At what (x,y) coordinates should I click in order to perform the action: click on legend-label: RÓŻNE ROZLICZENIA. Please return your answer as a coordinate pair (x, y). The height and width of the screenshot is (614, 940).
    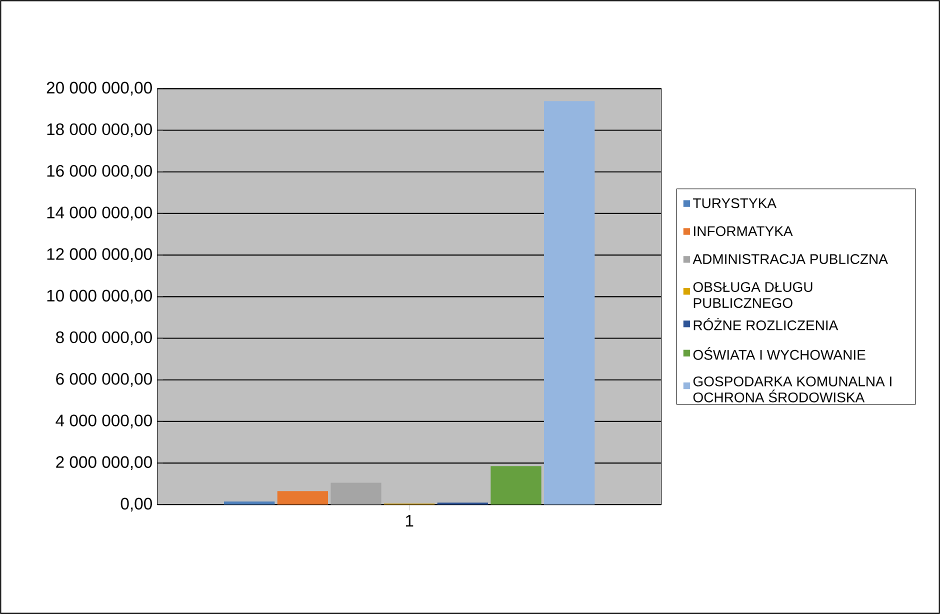
    Looking at the image, I should click on (766, 324).